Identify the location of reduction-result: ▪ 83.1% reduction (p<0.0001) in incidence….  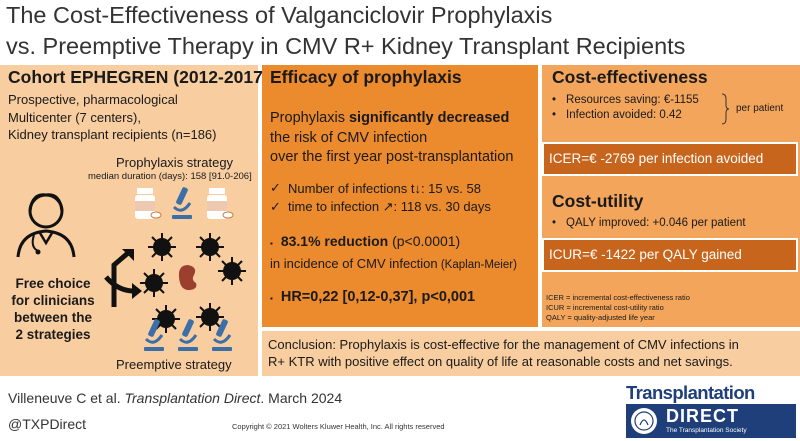
(393, 252).